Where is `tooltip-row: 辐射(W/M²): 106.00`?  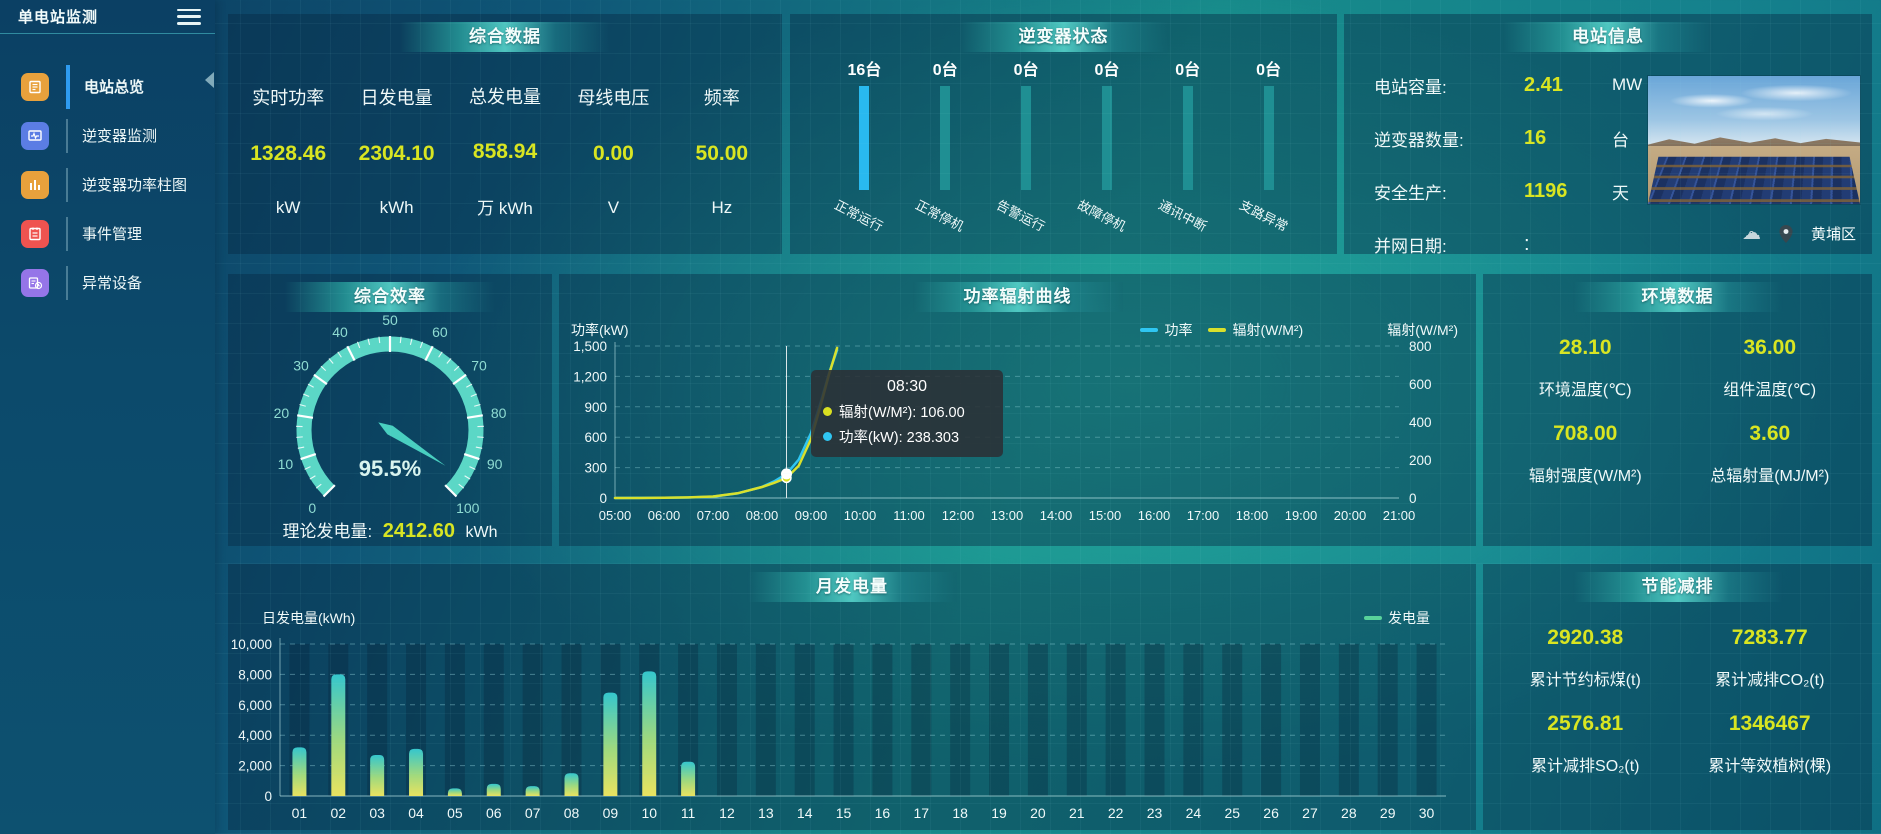
tooltip-row: 辐射(W/M²): 106.00 is located at coordinates (907, 411).